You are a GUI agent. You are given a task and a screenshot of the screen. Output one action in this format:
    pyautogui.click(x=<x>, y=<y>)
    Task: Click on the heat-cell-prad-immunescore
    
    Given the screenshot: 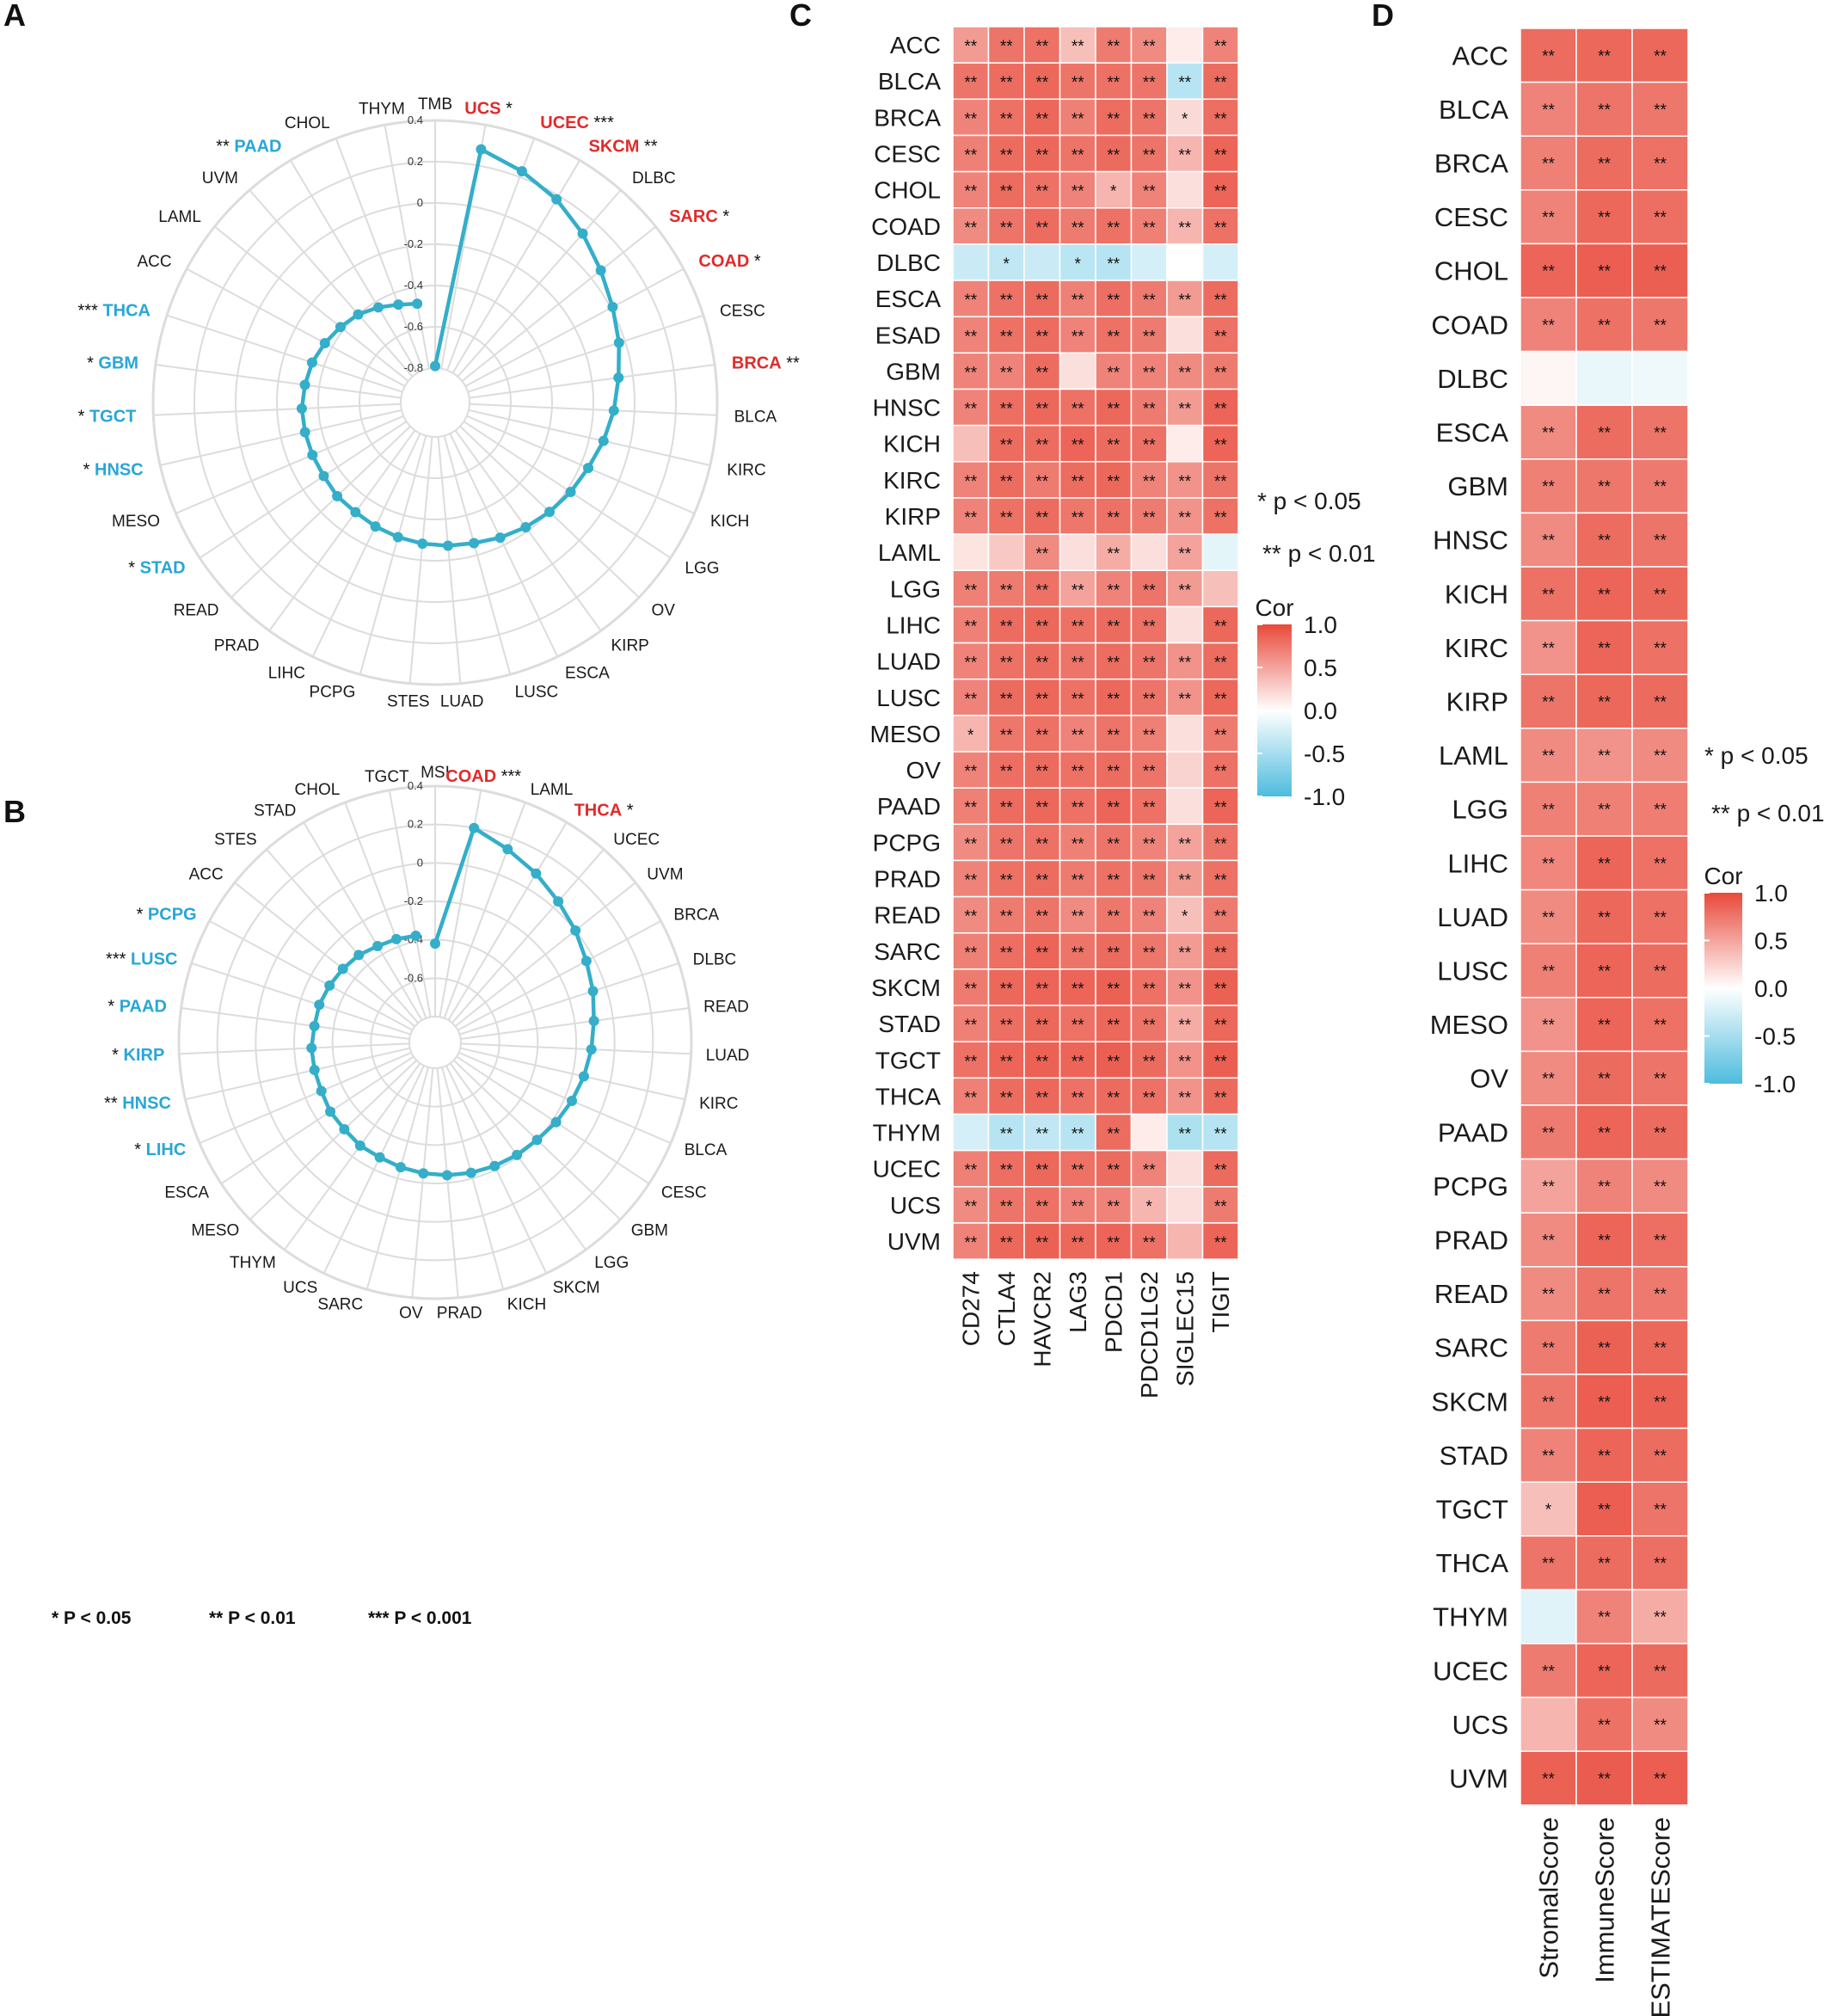 What is the action you would take?
    pyautogui.click(x=1604, y=1240)
    